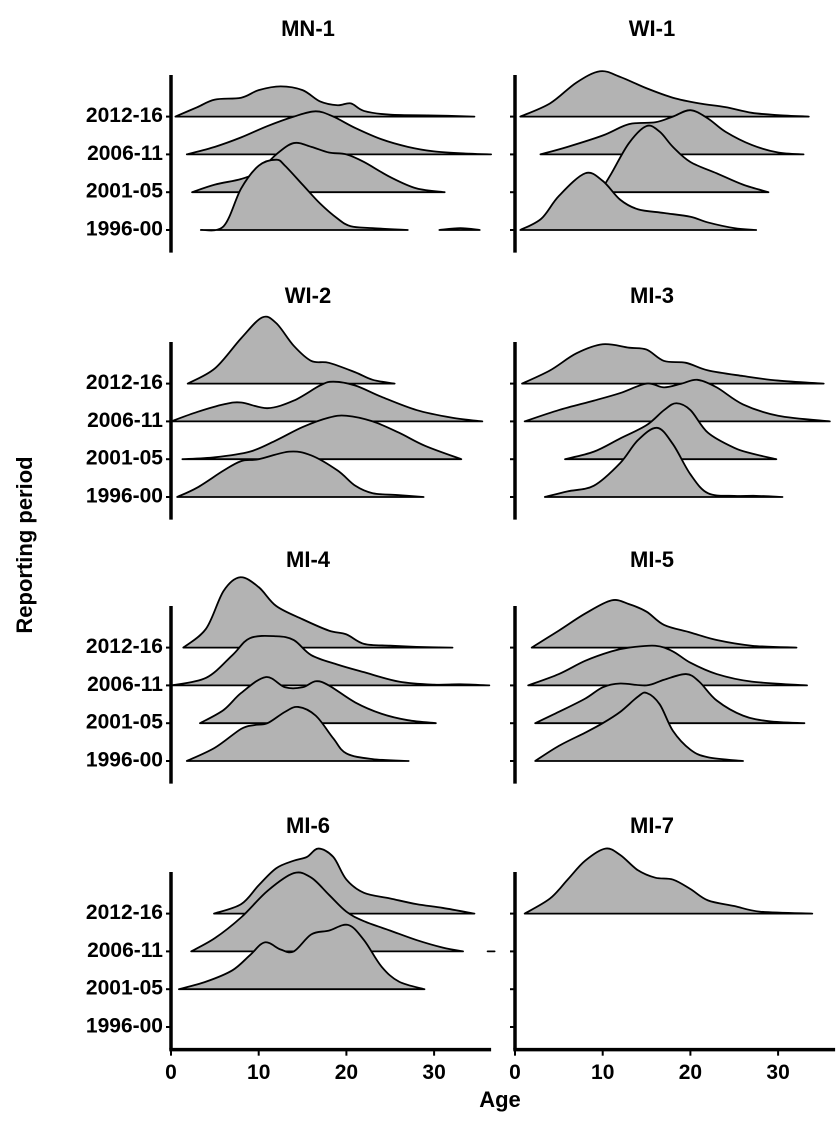 The width and height of the screenshot is (838, 1125). What do you see at coordinates (652, 559) in the screenshot?
I see `panel-title: MI-5` at bounding box center [652, 559].